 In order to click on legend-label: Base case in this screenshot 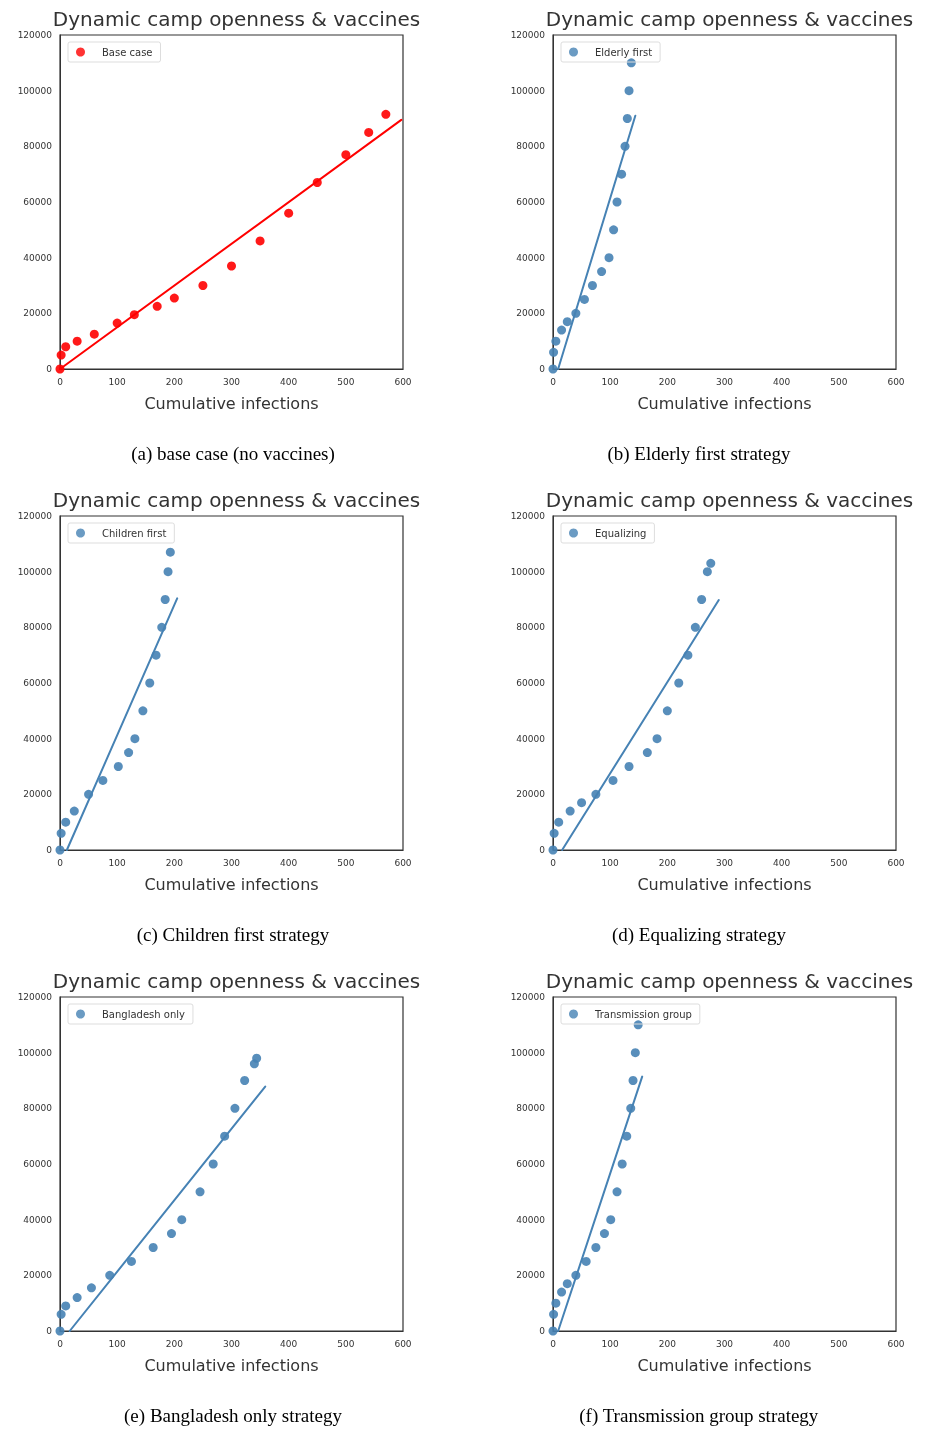, I will do `click(127, 52)`.